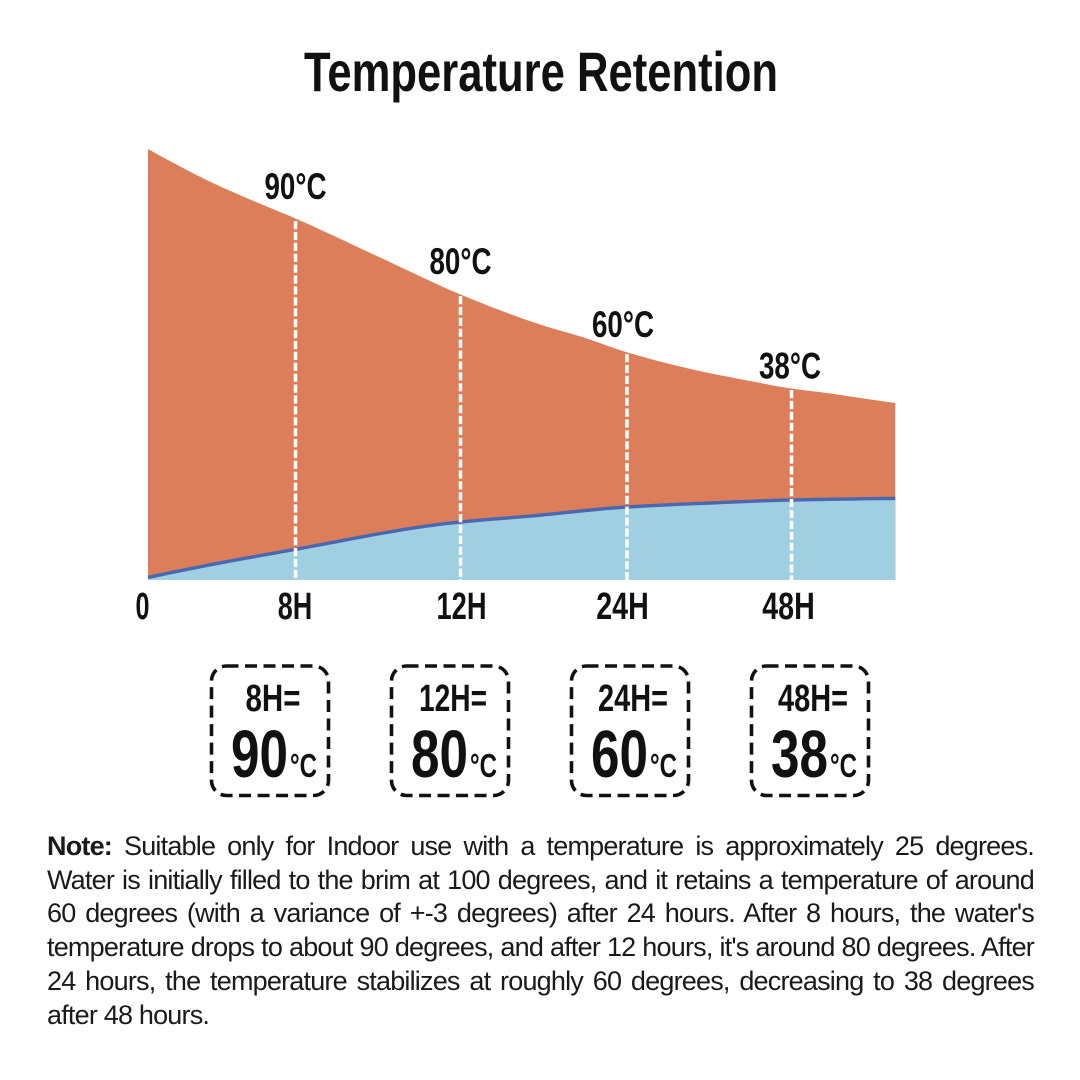 Image resolution: width=1080 pixels, height=1080 pixels. I want to click on svg-text: 8H, so click(295, 607).